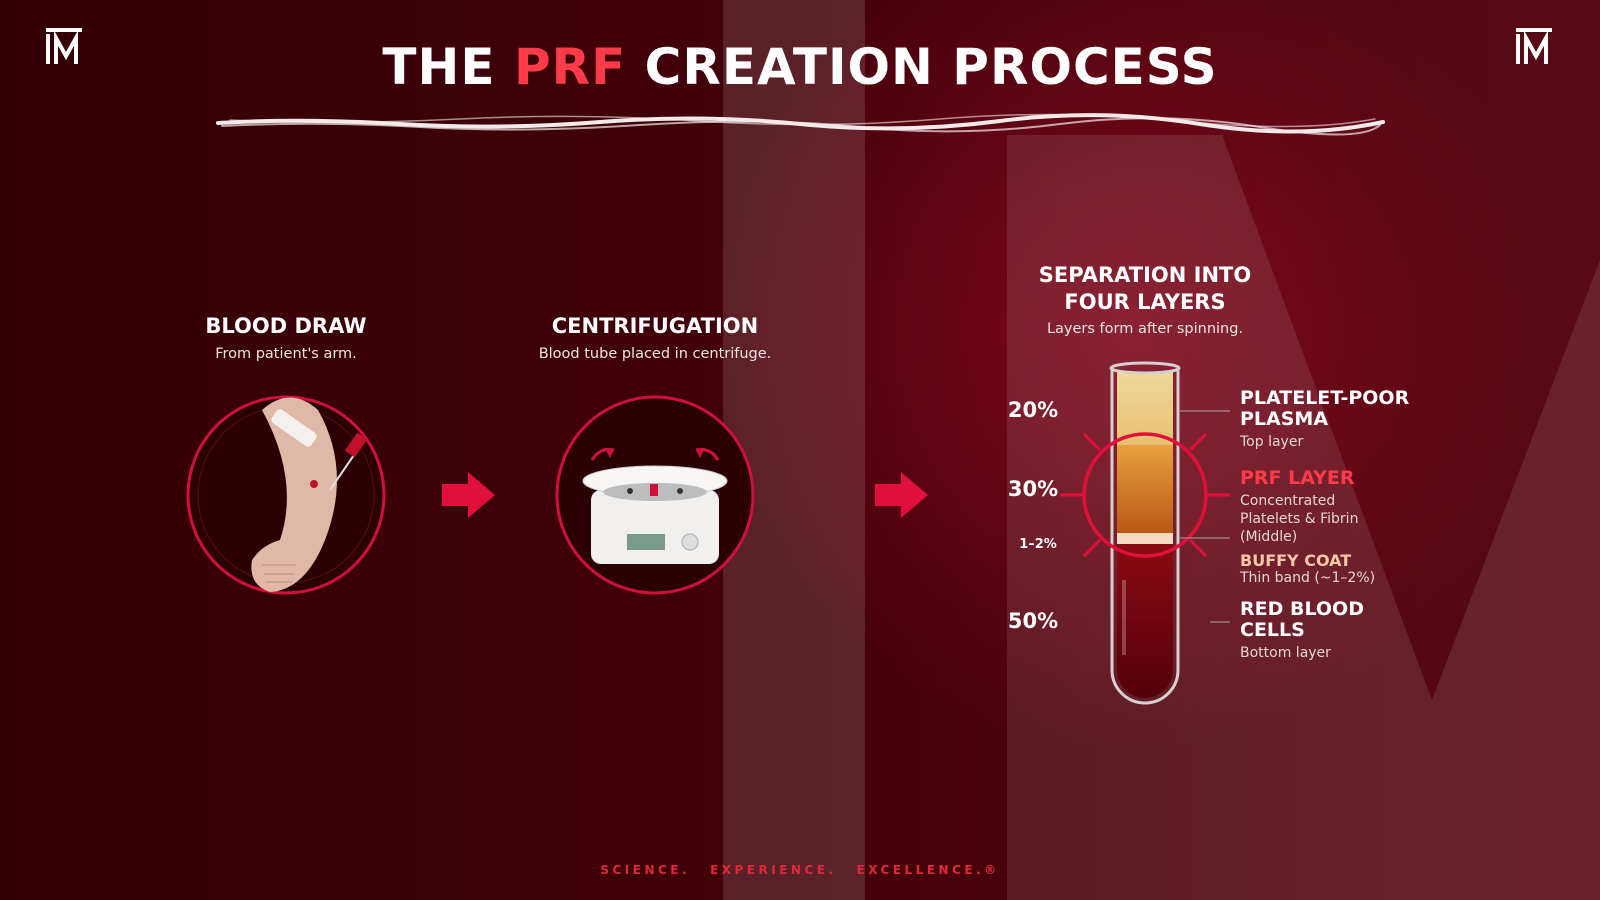  What do you see at coordinates (1038, 544) in the screenshot?
I see `layer-percent: 1–2%` at bounding box center [1038, 544].